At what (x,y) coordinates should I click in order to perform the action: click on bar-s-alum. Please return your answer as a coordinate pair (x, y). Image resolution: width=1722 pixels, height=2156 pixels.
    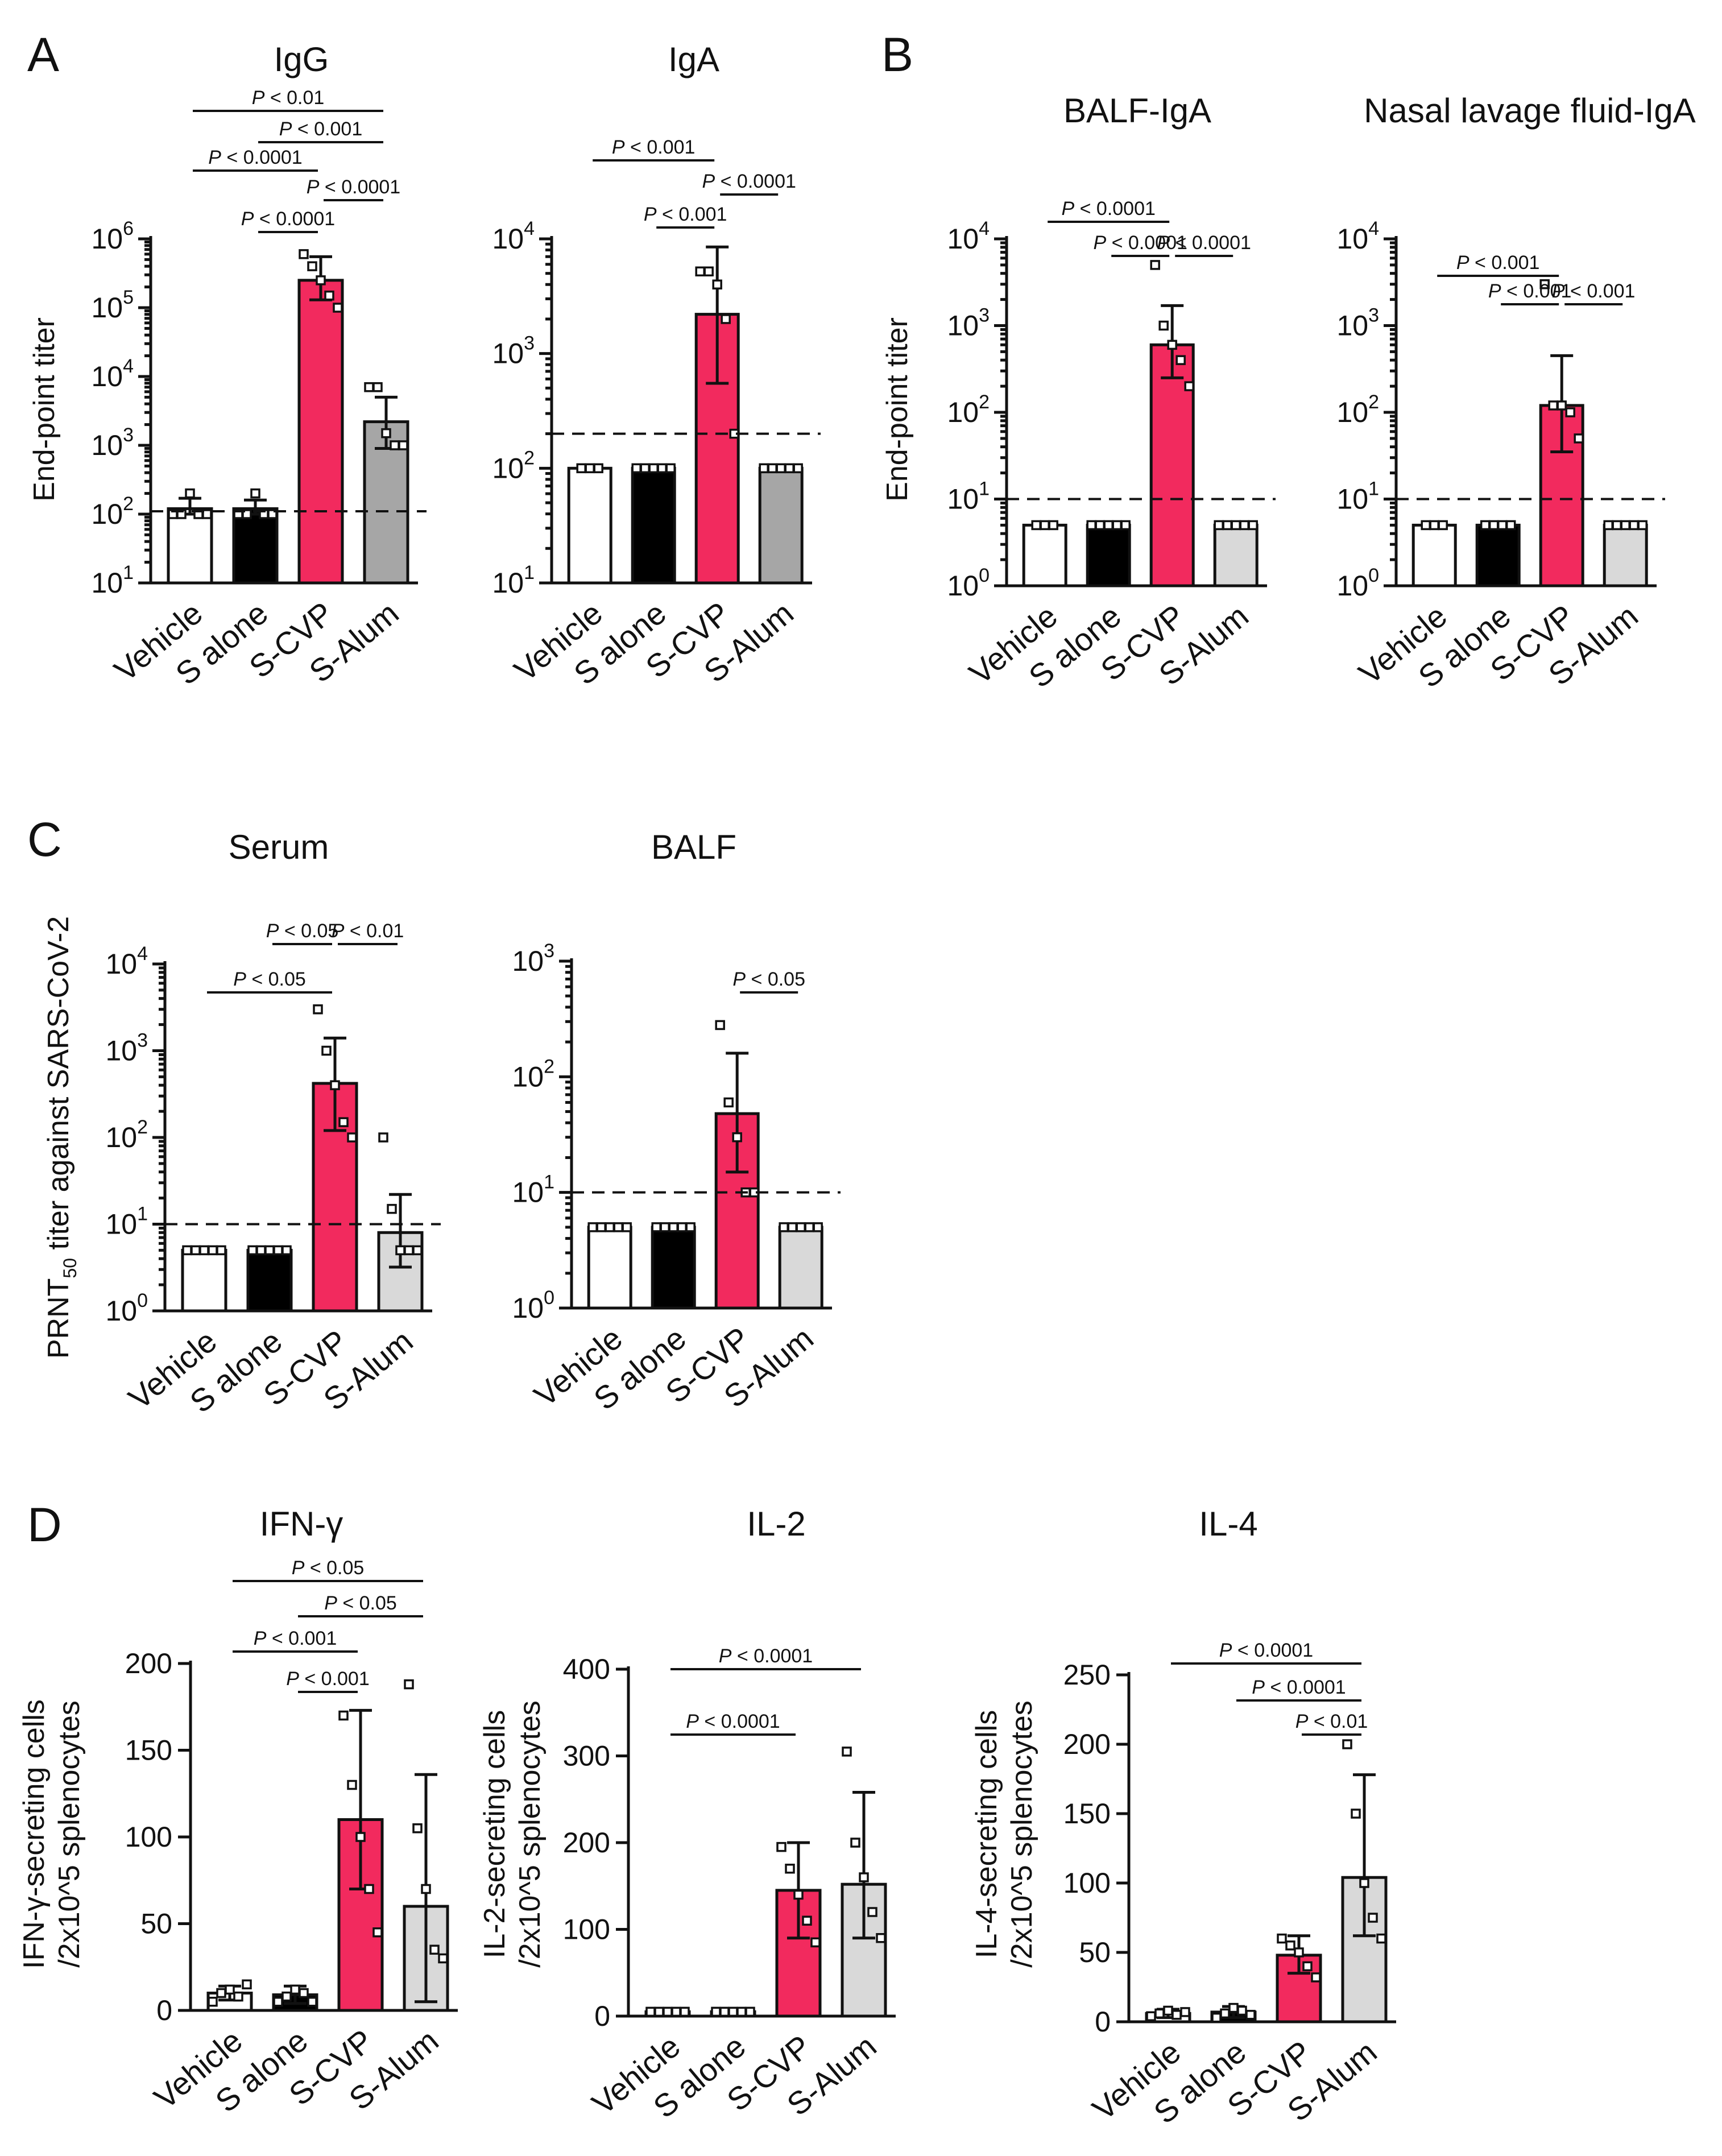
    Looking at the image, I should click on (1625, 555).